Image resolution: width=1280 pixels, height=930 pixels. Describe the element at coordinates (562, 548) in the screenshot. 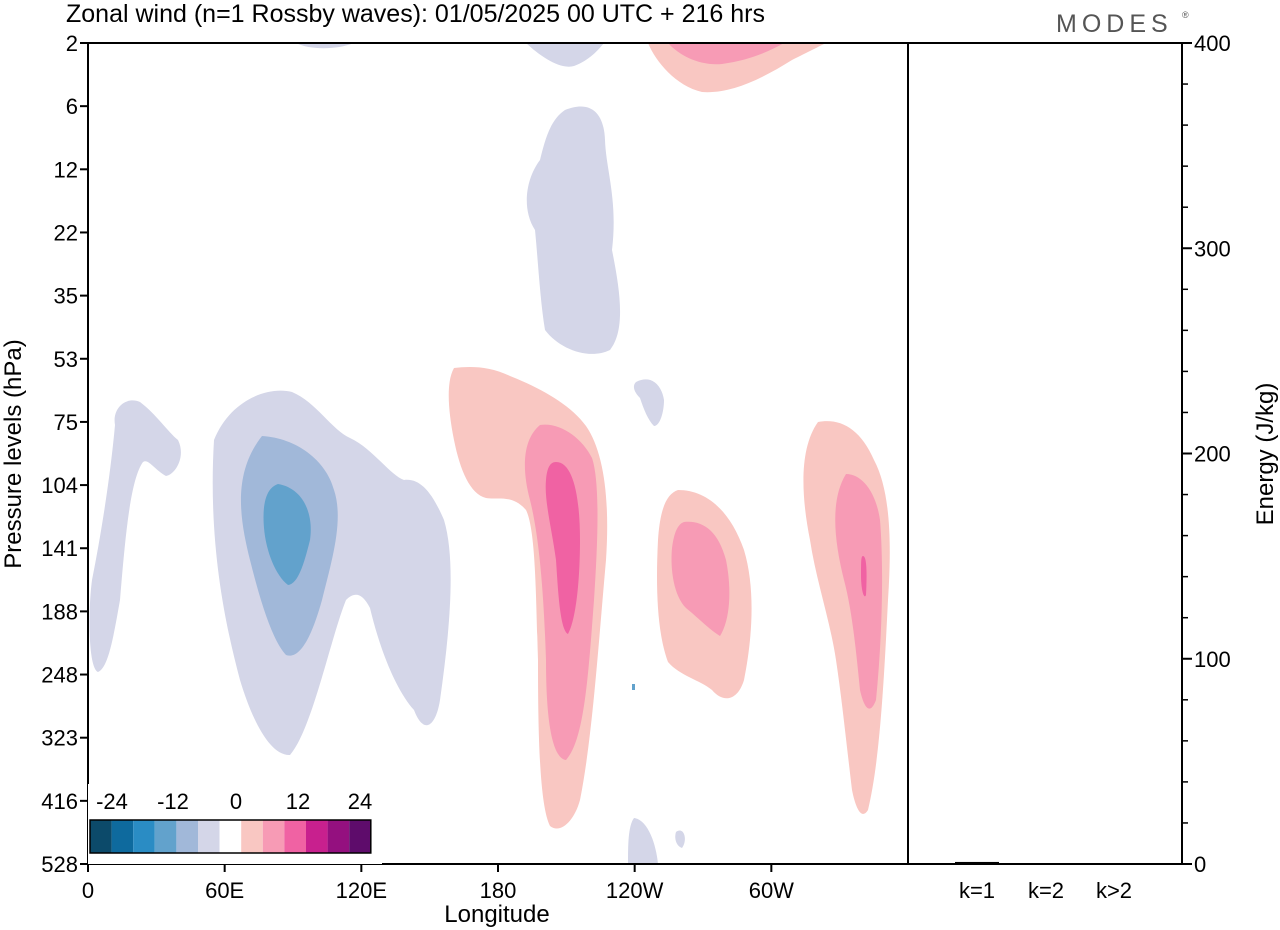

I see `blob-dateline-core` at that location.